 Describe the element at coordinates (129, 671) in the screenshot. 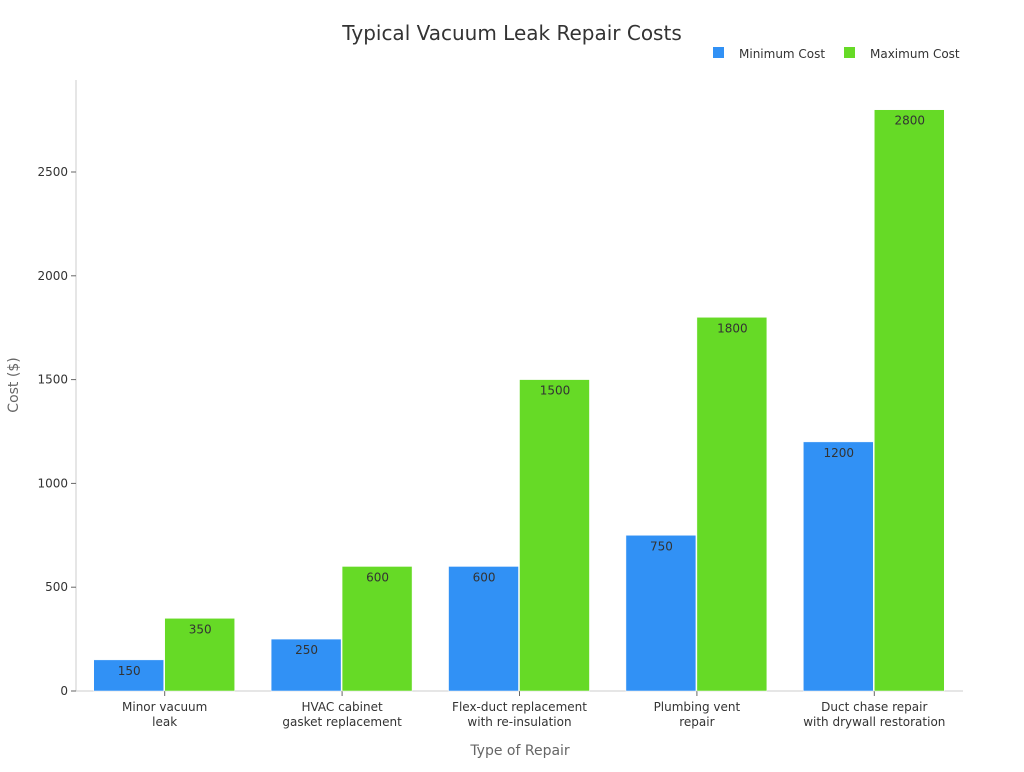

I see `data-label: 150` at that location.